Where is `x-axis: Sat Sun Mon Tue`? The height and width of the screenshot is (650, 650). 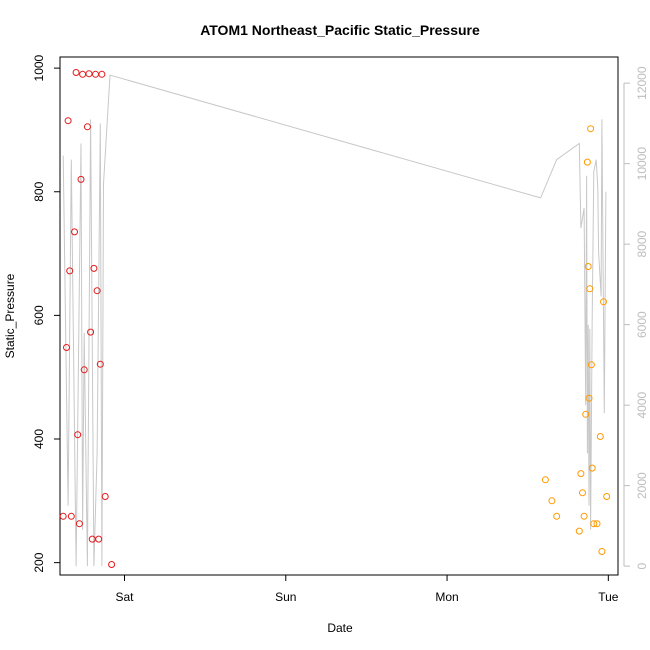
x-axis: Sat Sun Mon Tue is located at coordinates (367, 589).